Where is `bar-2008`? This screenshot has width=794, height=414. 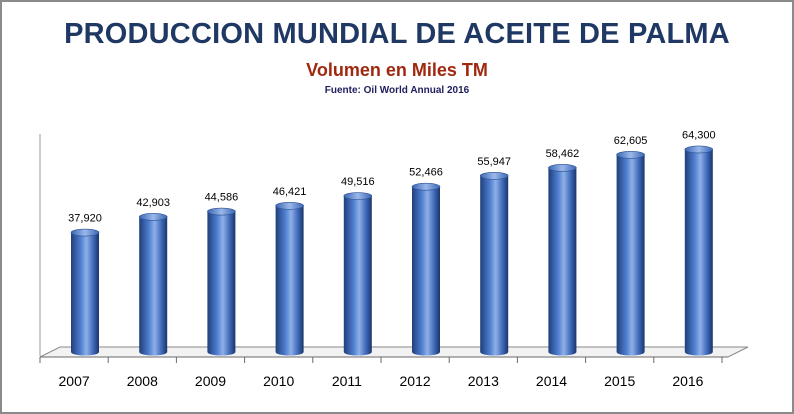
bar-2008 is located at coordinates (153, 284).